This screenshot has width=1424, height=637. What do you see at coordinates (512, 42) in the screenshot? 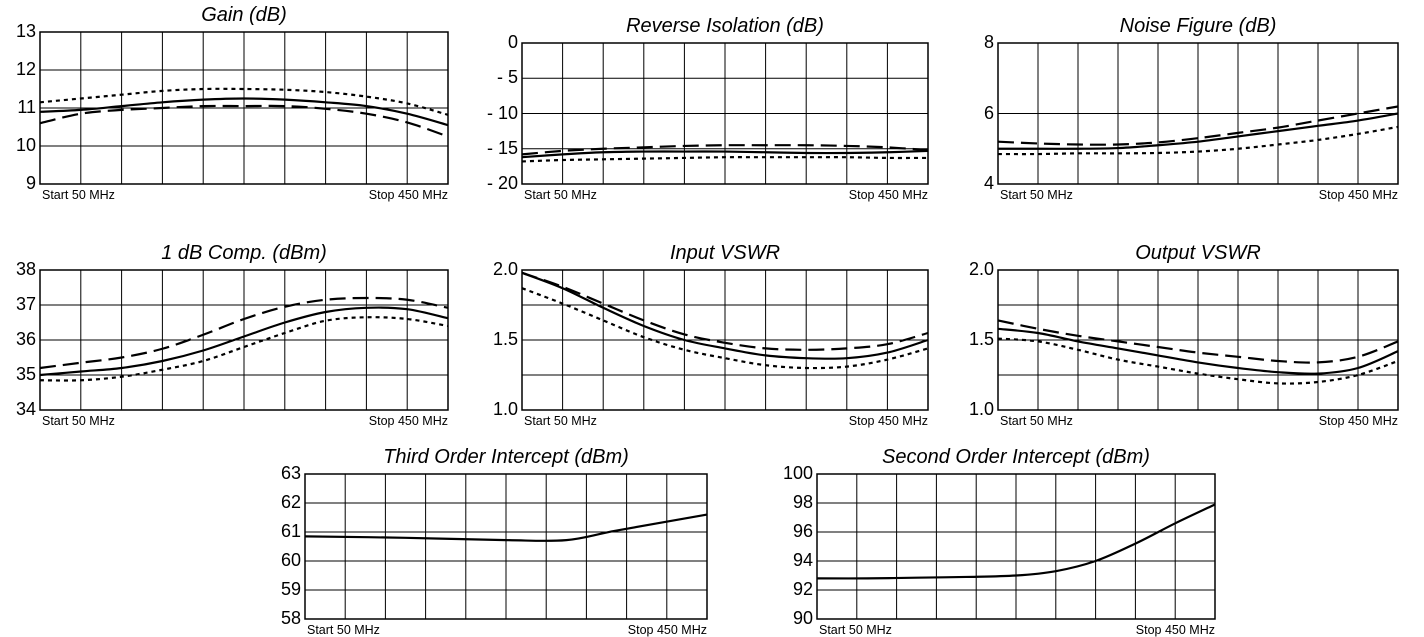
I see `y-tick-label: 0` at bounding box center [512, 42].